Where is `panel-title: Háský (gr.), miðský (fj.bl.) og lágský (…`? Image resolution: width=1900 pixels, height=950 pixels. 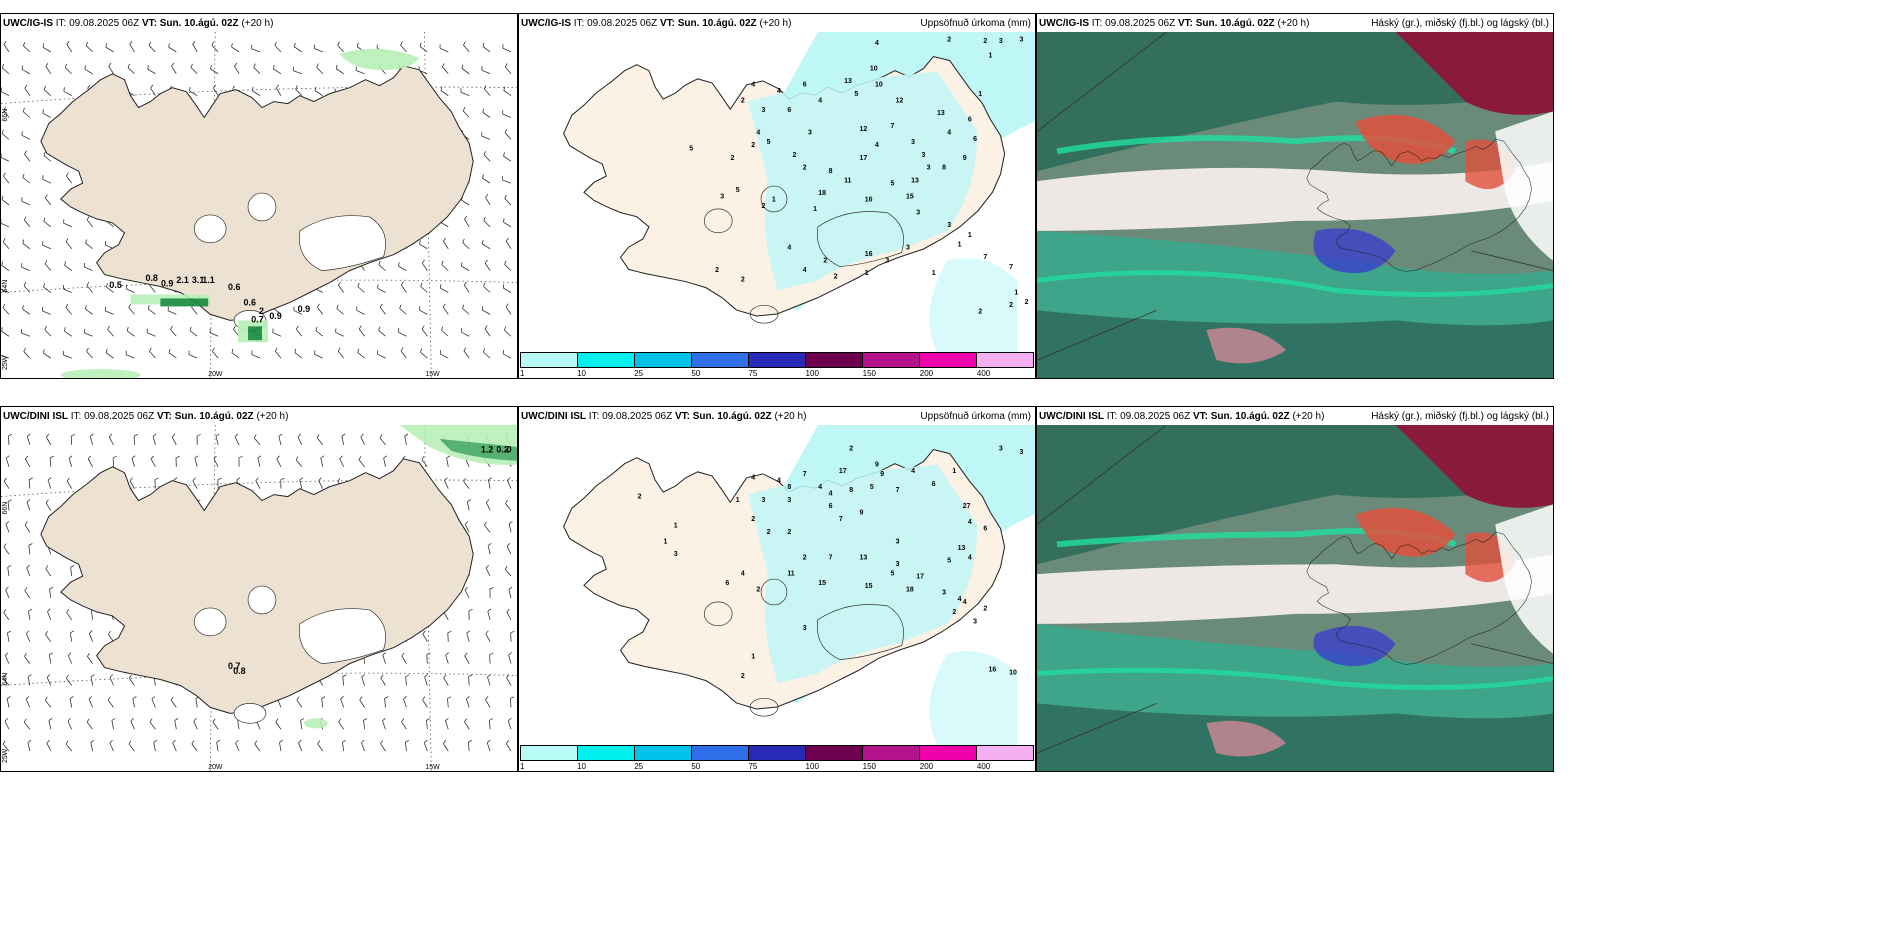 panel-title: Háský (gr.), miðský (fj.bl.) og lágský (… is located at coordinates (1460, 23).